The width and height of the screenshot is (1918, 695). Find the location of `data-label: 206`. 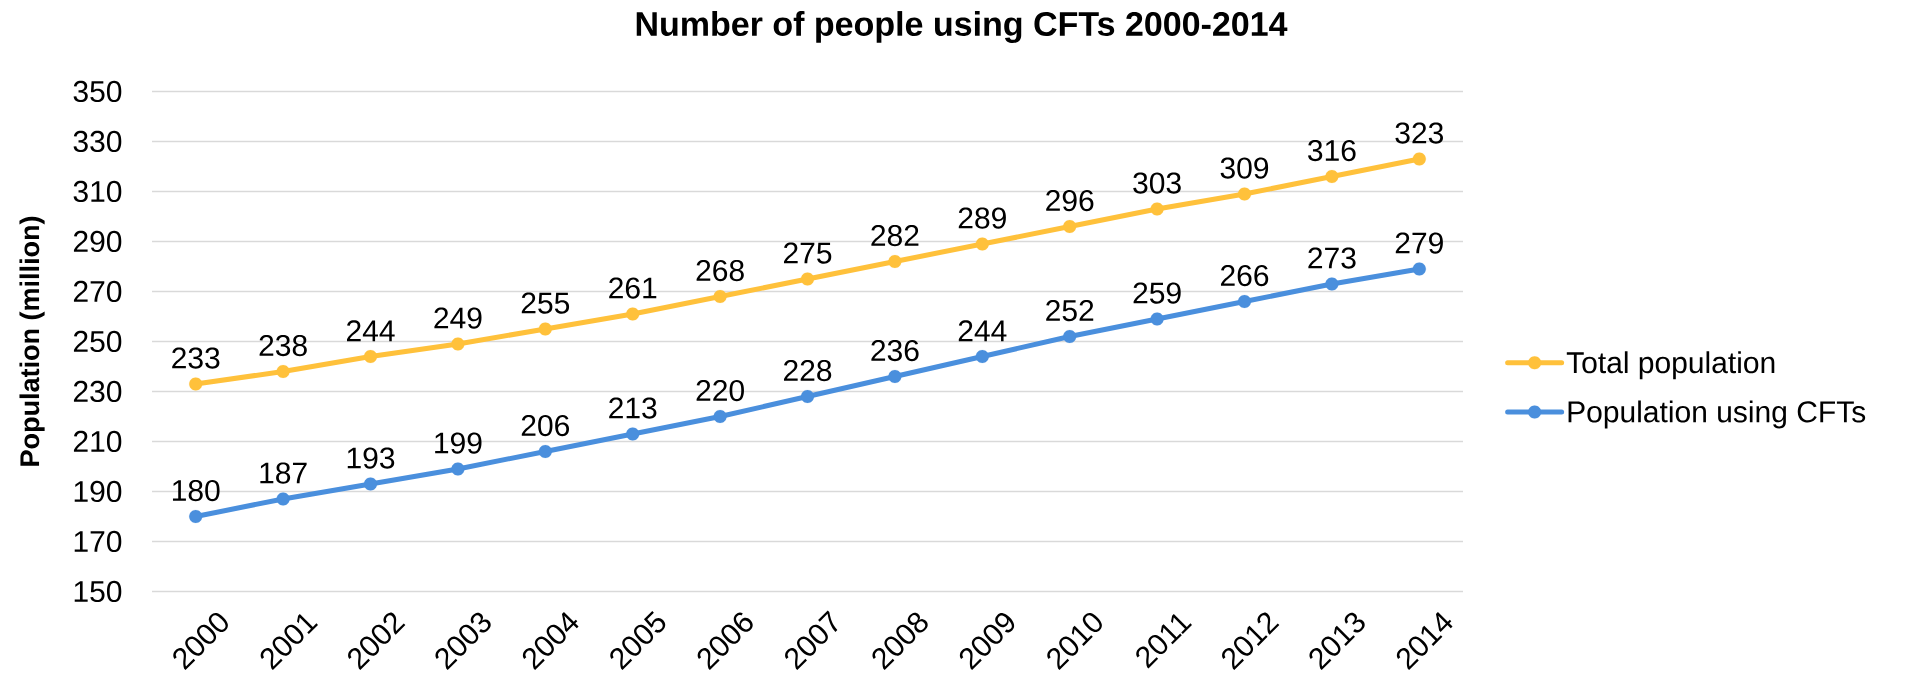

data-label: 206 is located at coordinates (545, 425).